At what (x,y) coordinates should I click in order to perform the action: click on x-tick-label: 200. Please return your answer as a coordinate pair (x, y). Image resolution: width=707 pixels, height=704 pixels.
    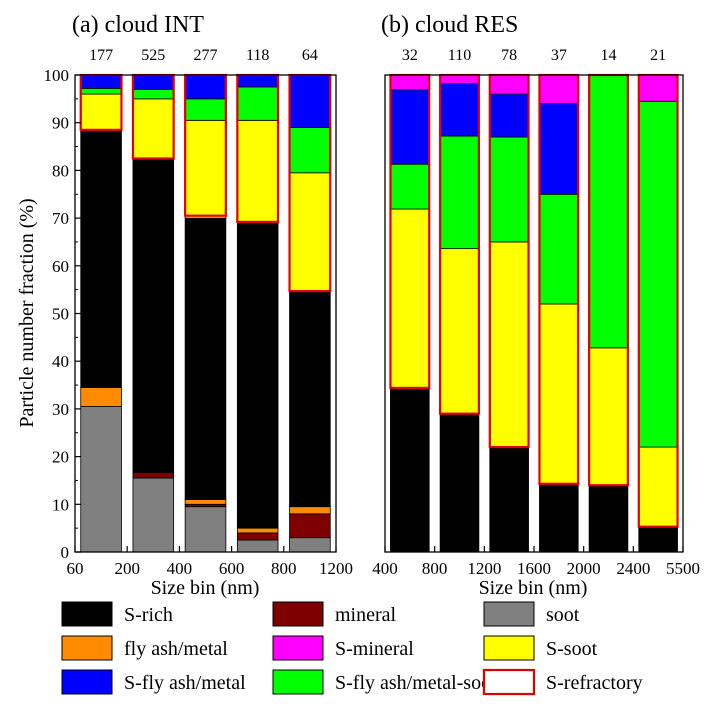
    Looking at the image, I should click on (127, 568).